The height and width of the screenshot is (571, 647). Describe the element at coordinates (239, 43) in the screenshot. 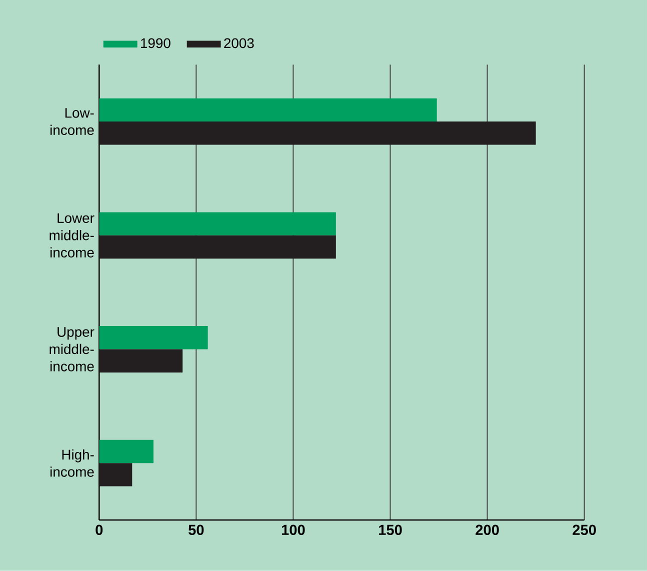

I see `legend-label: 2003` at that location.